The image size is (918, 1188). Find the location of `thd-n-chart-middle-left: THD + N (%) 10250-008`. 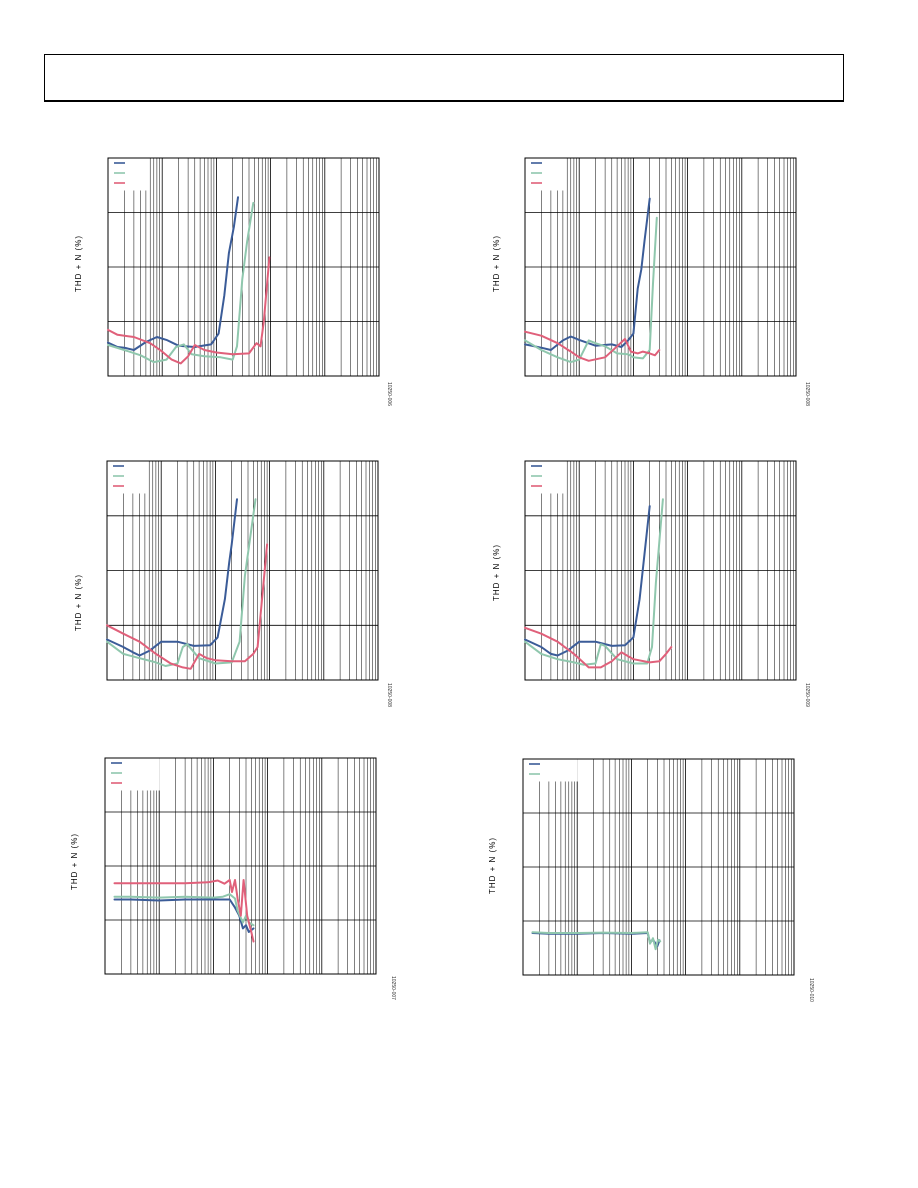

thd-n-chart-middle-left: THD + N (%) 10250-008 is located at coordinates (232, 583).